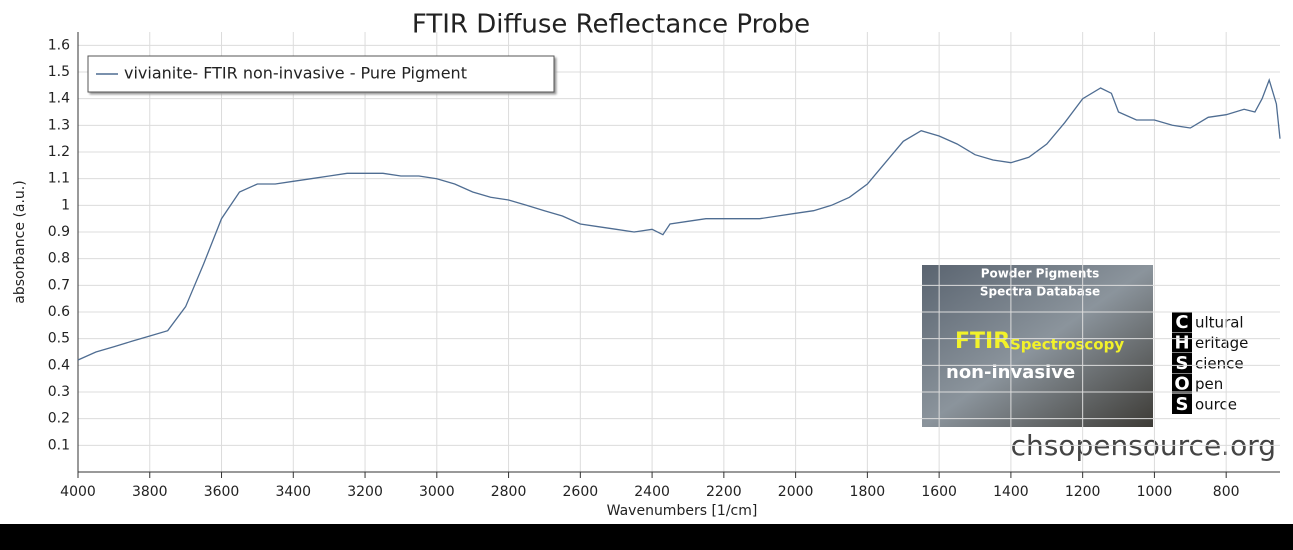 Image resolution: width=1293 pixels, height=550 pixels. I want to click on x-tick-label: 2000, so click(796, 492).